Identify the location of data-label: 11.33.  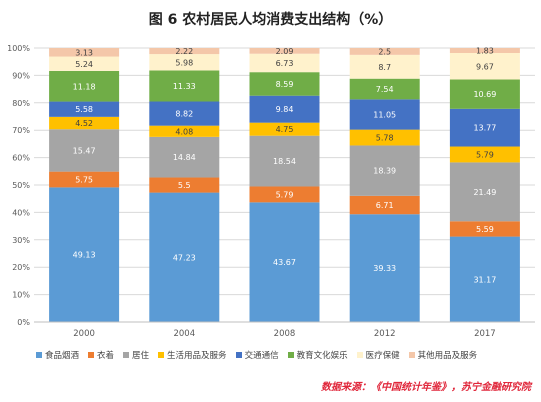
(184, 86).